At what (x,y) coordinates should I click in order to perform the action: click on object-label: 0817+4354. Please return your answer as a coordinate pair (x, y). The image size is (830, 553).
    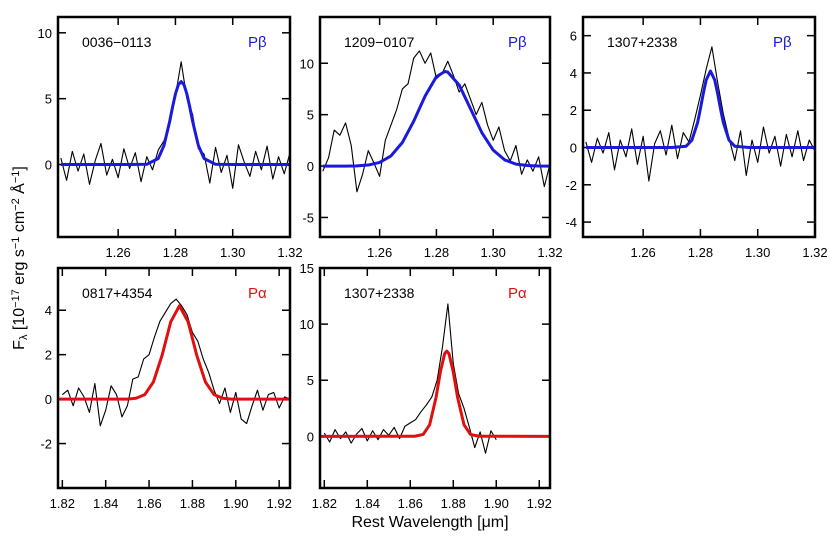
    Looking at the image, I should click on (117, 293).